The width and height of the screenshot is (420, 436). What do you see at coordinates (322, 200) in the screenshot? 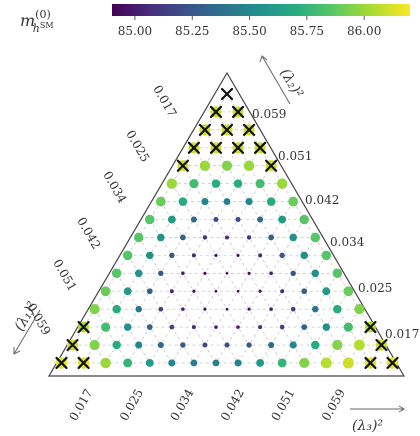
I see `right-tick-label: 0.042` at bounding box center [322, 200].